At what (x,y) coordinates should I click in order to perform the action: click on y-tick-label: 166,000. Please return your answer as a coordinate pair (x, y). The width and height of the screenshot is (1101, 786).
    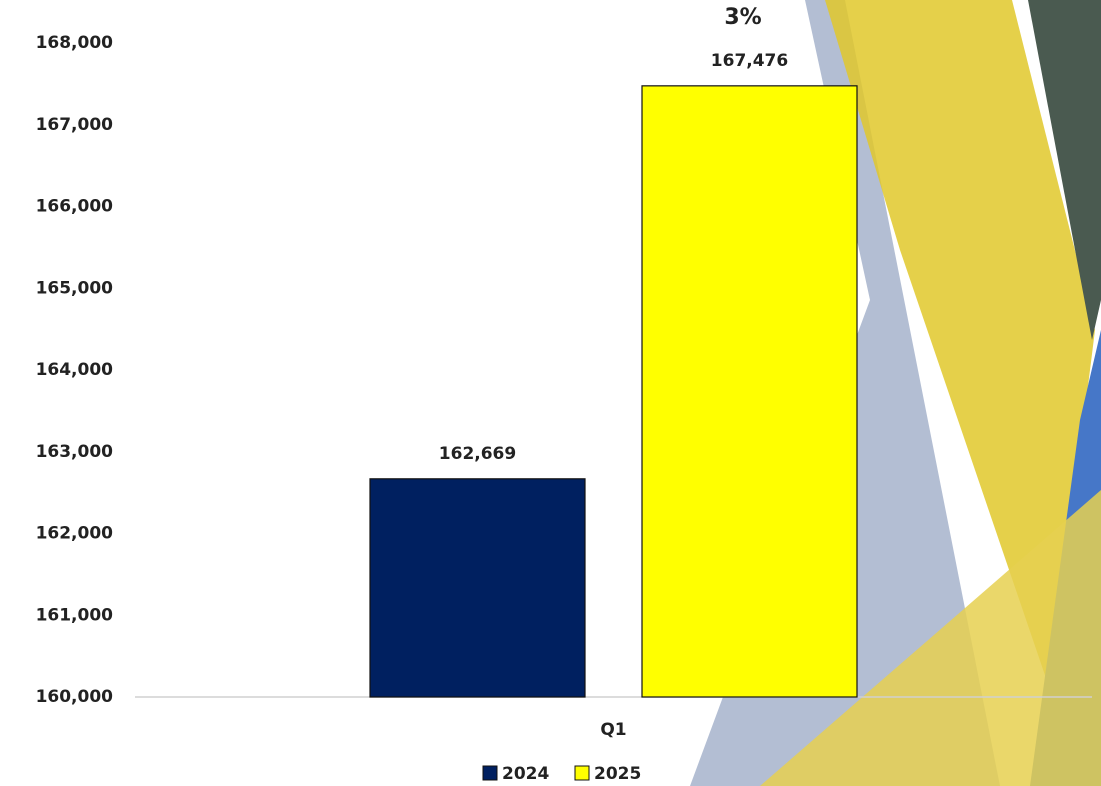
    Looking at the image, I should click on (75, 207).